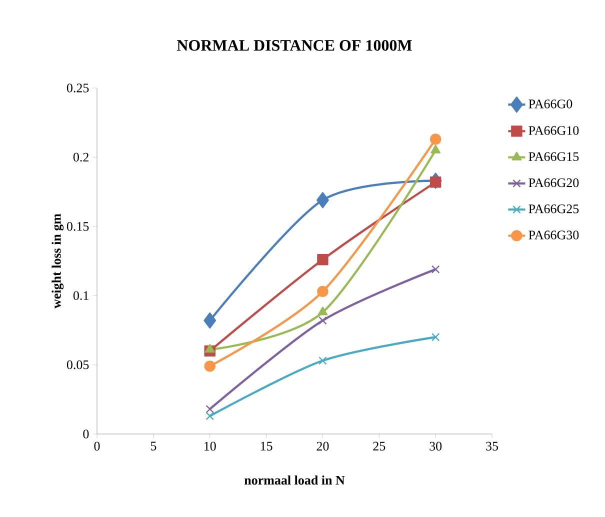  I want to click on legend-label: PA66G20, so click(553, 183).